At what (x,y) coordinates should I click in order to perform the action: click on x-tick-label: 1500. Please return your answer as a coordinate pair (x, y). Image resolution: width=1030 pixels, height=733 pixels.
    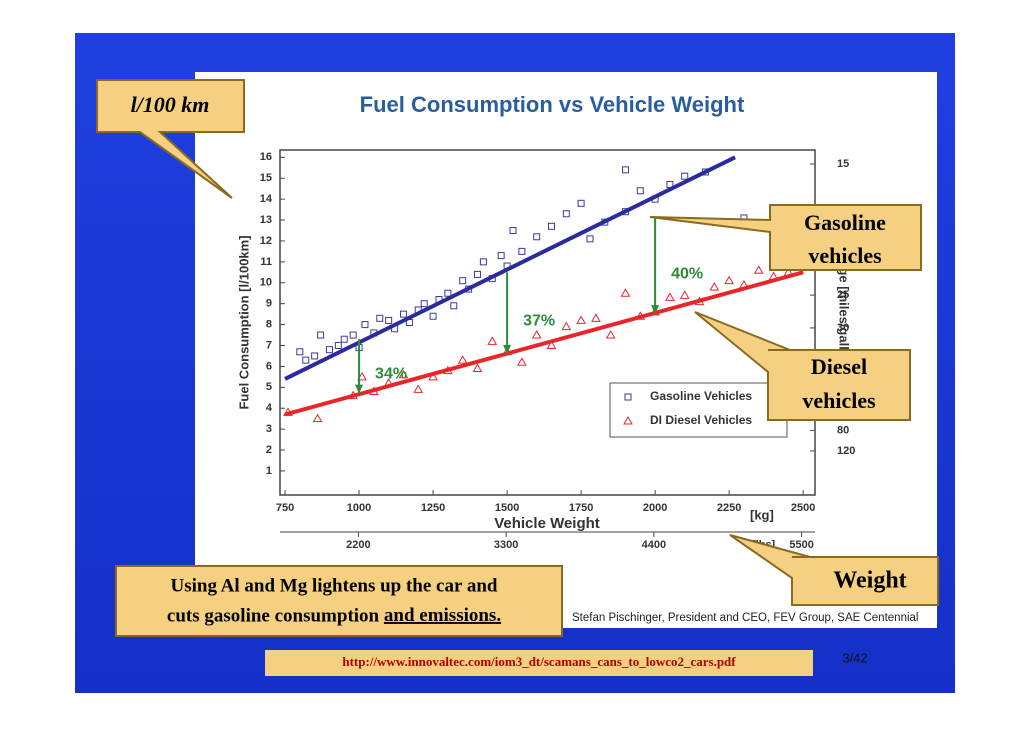
    Looking at the image, I should click on (507, 508).